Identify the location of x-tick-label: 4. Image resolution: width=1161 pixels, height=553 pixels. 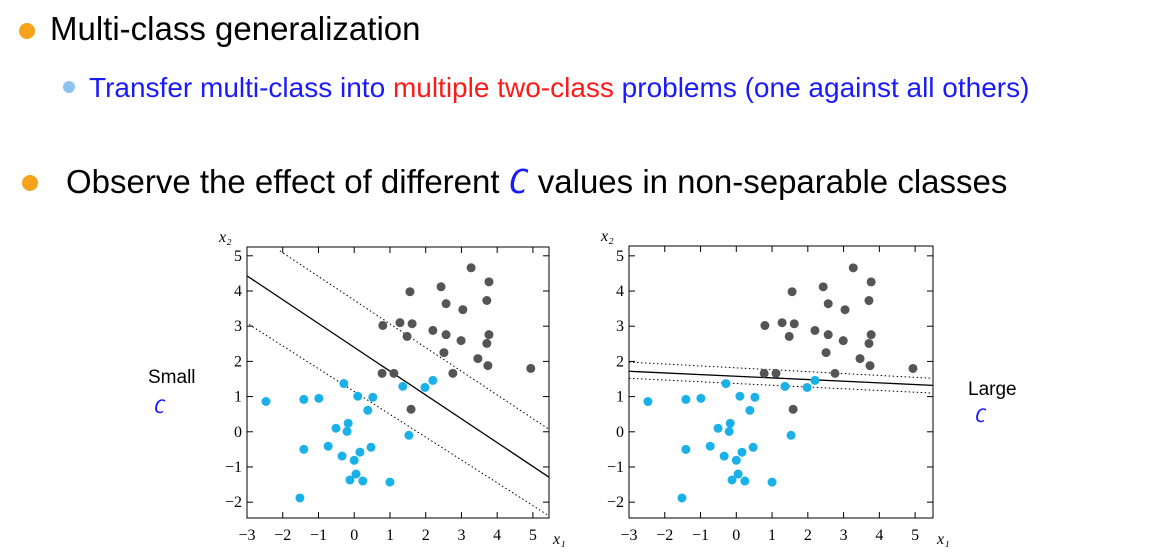
(497, 535).